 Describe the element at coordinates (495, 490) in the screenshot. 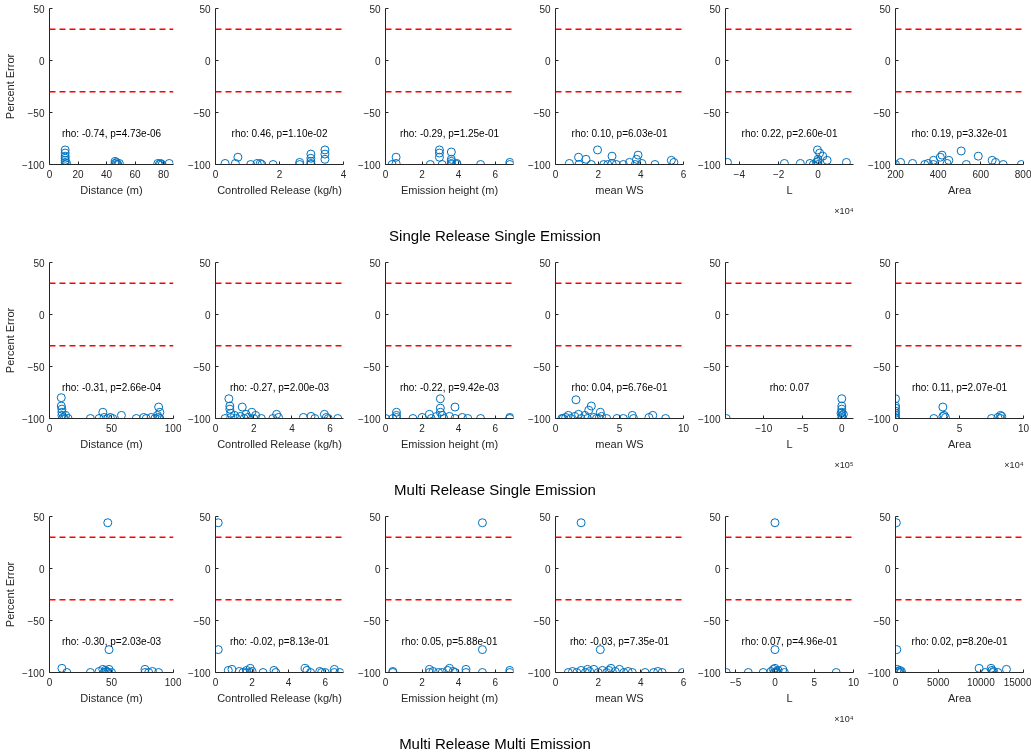

I see `text: Multi Release Single Emission` at that location.